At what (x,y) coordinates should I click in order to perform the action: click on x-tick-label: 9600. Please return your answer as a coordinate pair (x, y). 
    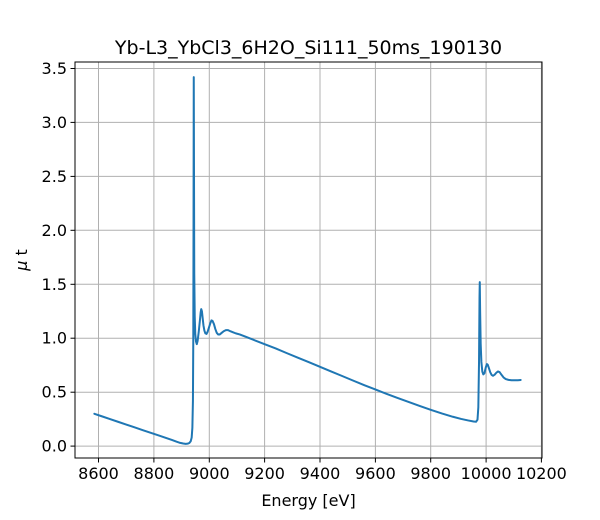
    Looking at the image, I should click on (375, 473).